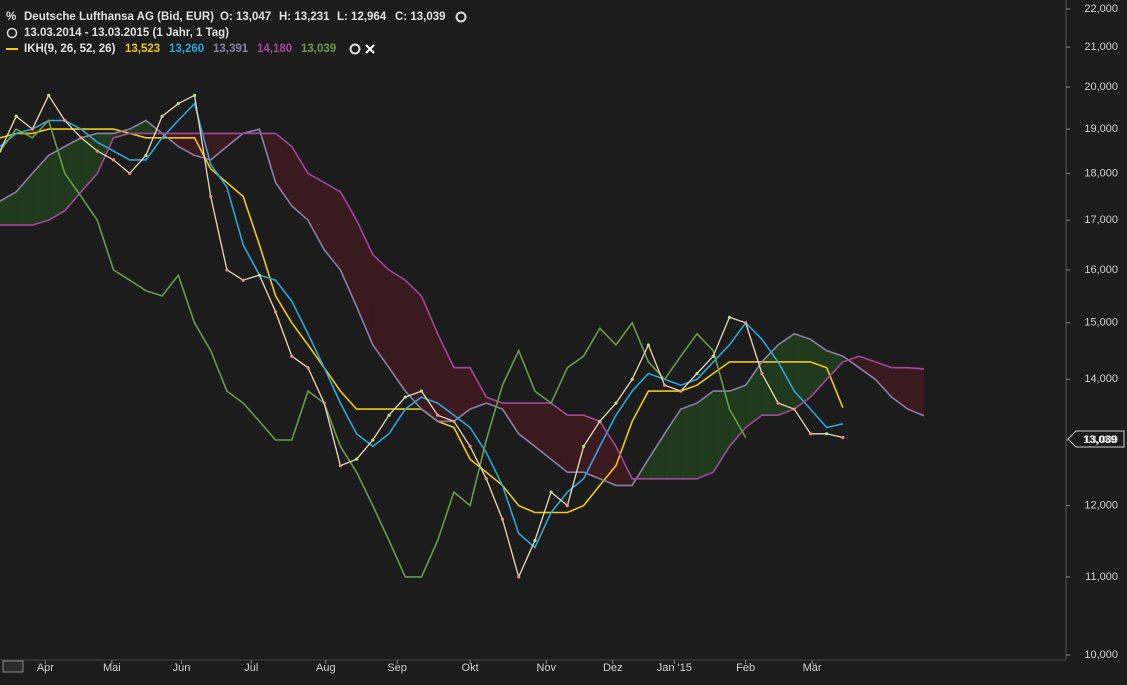 The image size is (1127, 685). I want to click on y-tick-label: 20,000, so click(1101, 87).